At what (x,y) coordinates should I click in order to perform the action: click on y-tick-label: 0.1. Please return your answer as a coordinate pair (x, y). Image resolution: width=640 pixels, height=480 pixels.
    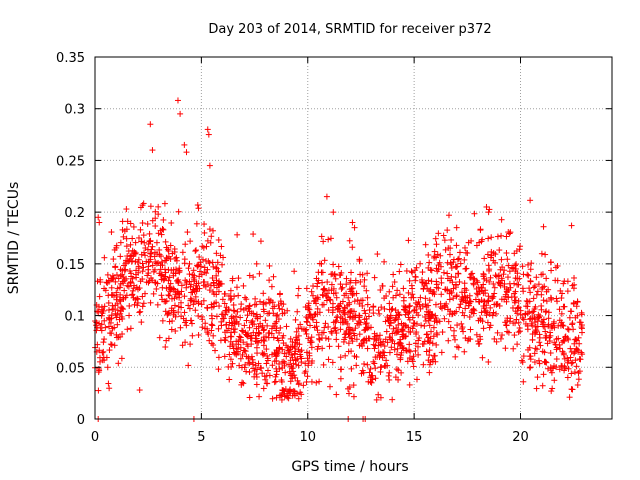
    Looking at the image, I should click on (74, 317).